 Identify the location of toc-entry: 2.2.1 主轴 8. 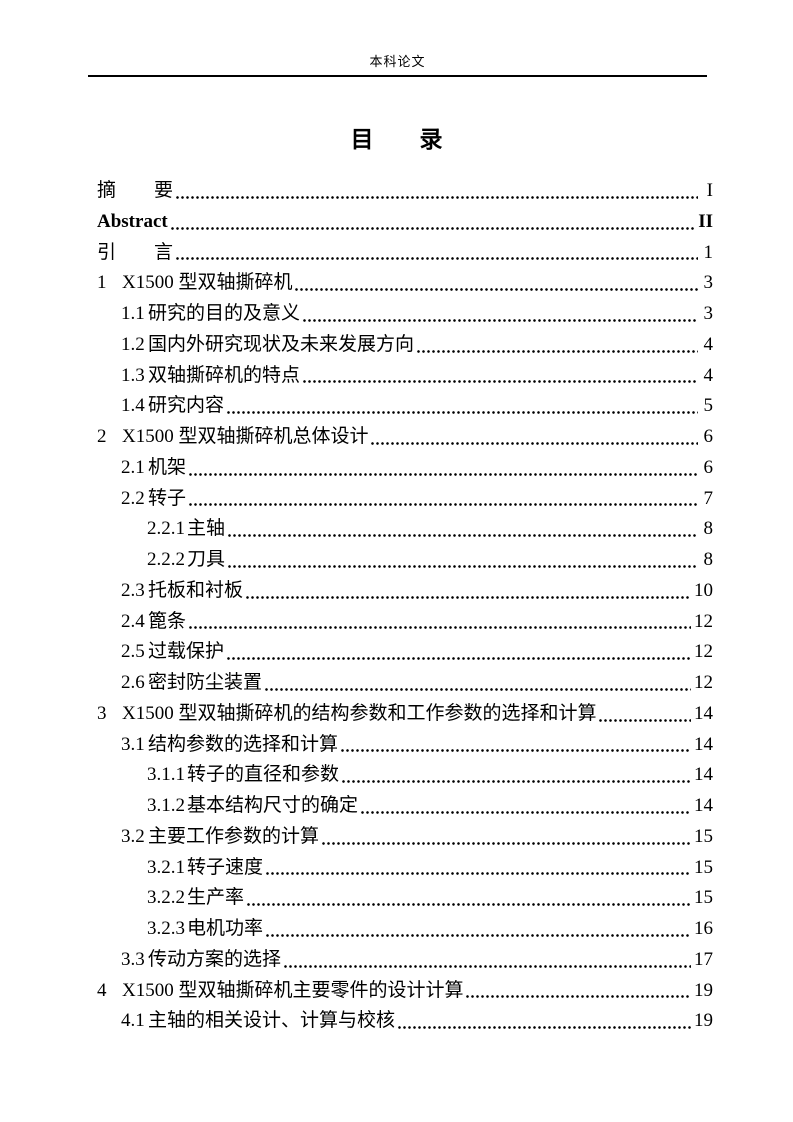
(405, 529).